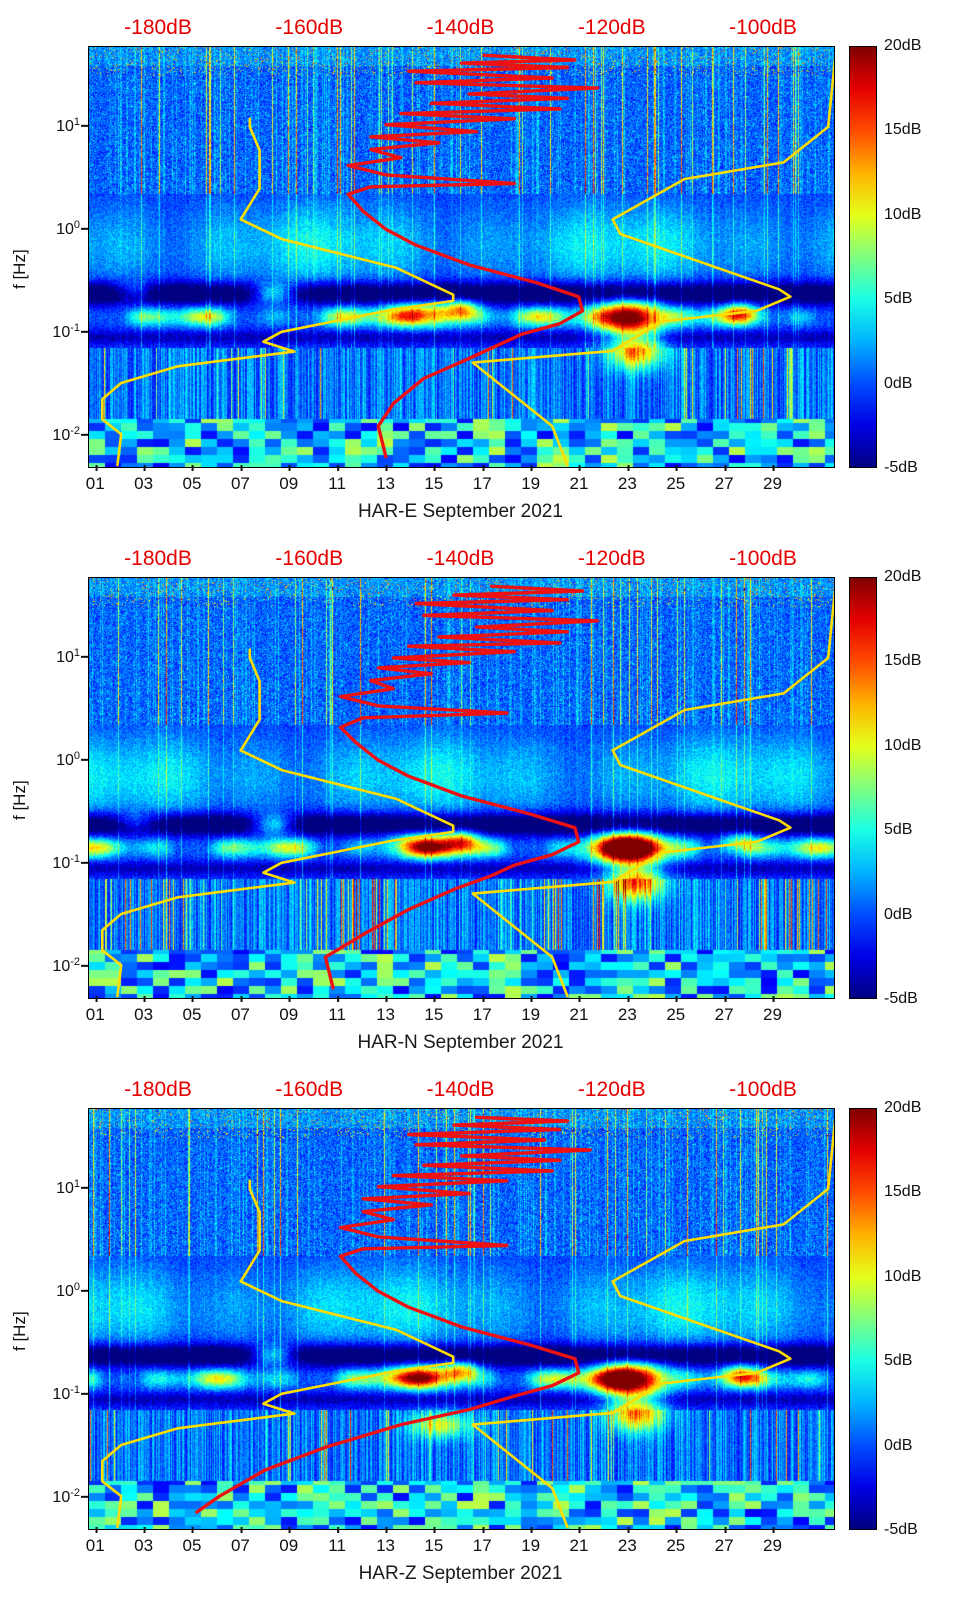  What do you see at coordinates (772, 1541) in the screenshot?
I see `x-tick: 29` at bounding box center [772, 1541].